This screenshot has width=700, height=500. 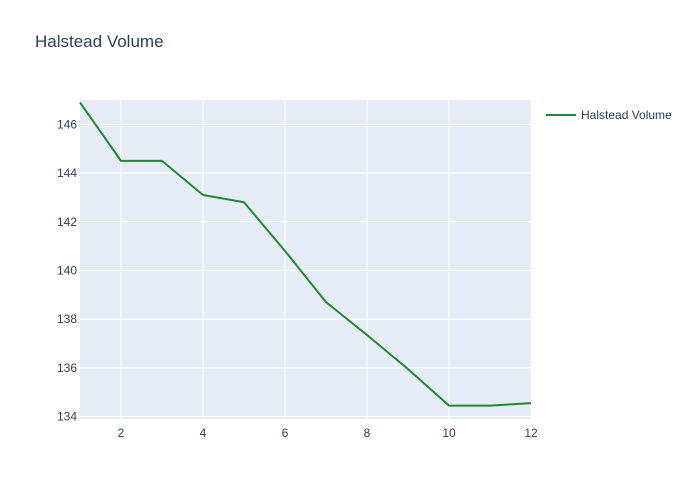 I want to click on x-tick-label: 8, so click(x=367, y=433).